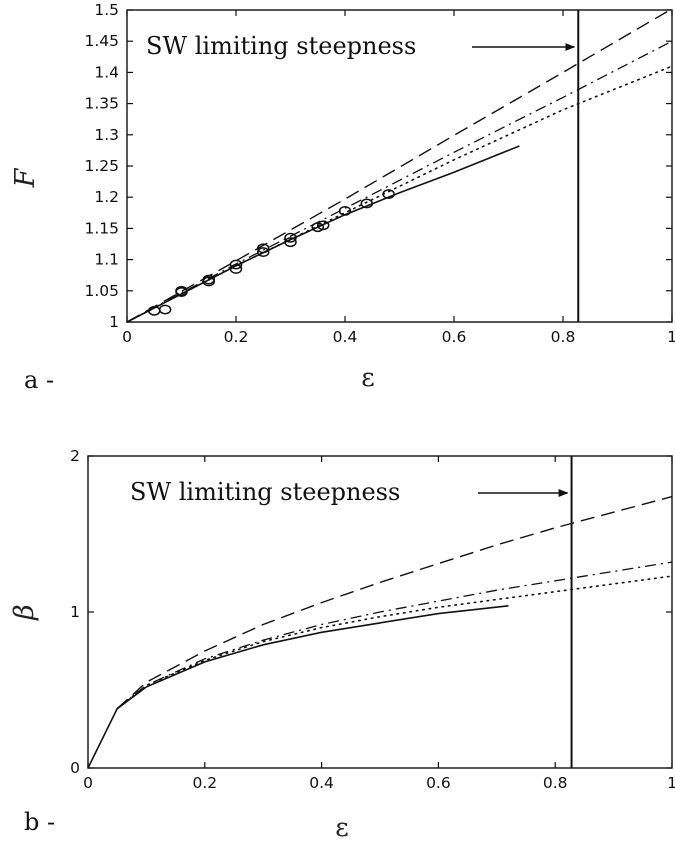 The width and height of the screenshot is (675, 846). Describe the element at coordinates (101, 291) in the screenshot. I see `panel-a-ytick-label: 1.05` at that location.